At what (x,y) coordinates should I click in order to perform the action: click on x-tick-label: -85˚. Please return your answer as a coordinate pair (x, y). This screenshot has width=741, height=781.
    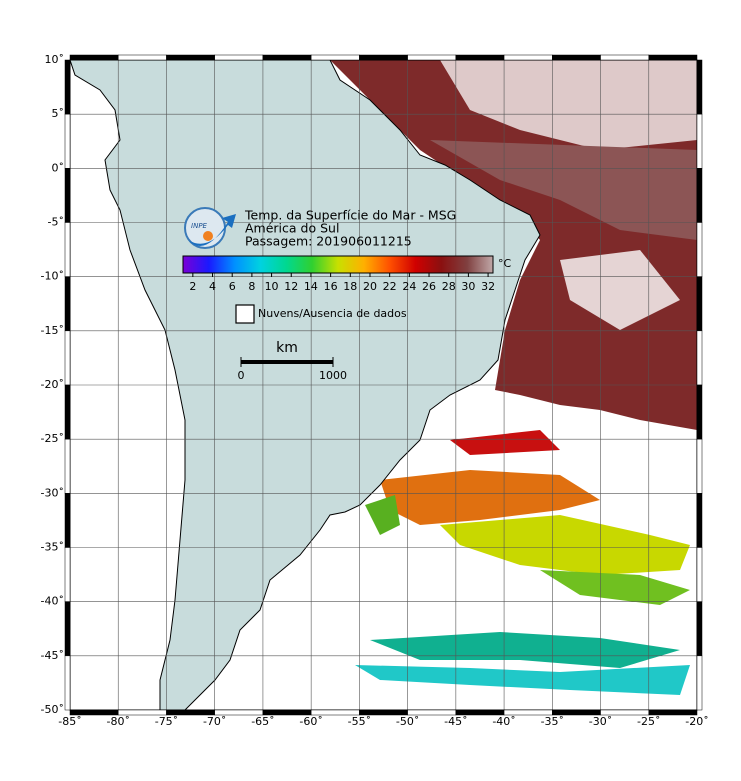
    Looking at the image, I should click on (69, 721).